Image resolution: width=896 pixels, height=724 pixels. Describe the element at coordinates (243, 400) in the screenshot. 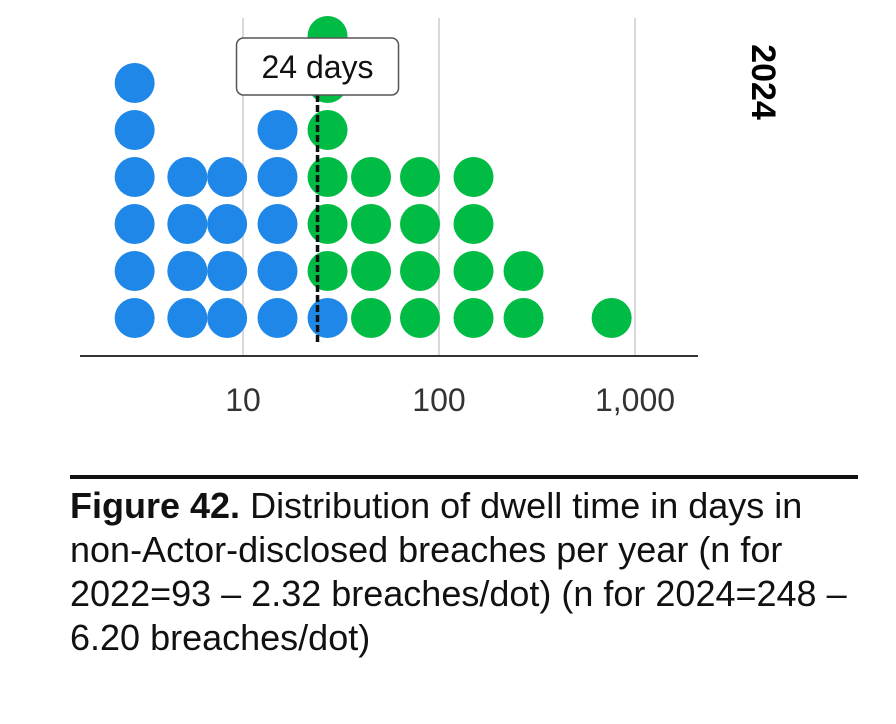

I see `x-tick-label: 10` at that location.